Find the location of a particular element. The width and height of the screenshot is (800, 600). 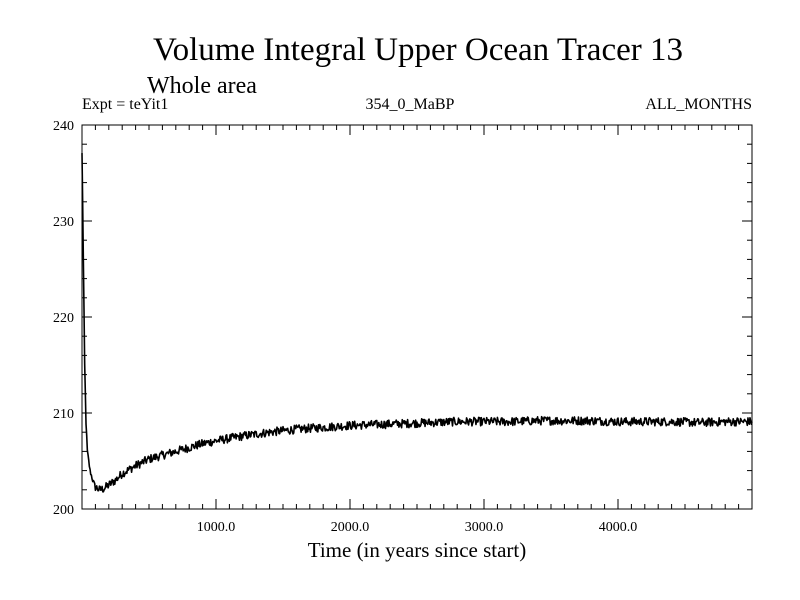

x-tick-label: 2000.0 is located at coordinates (350, 527).